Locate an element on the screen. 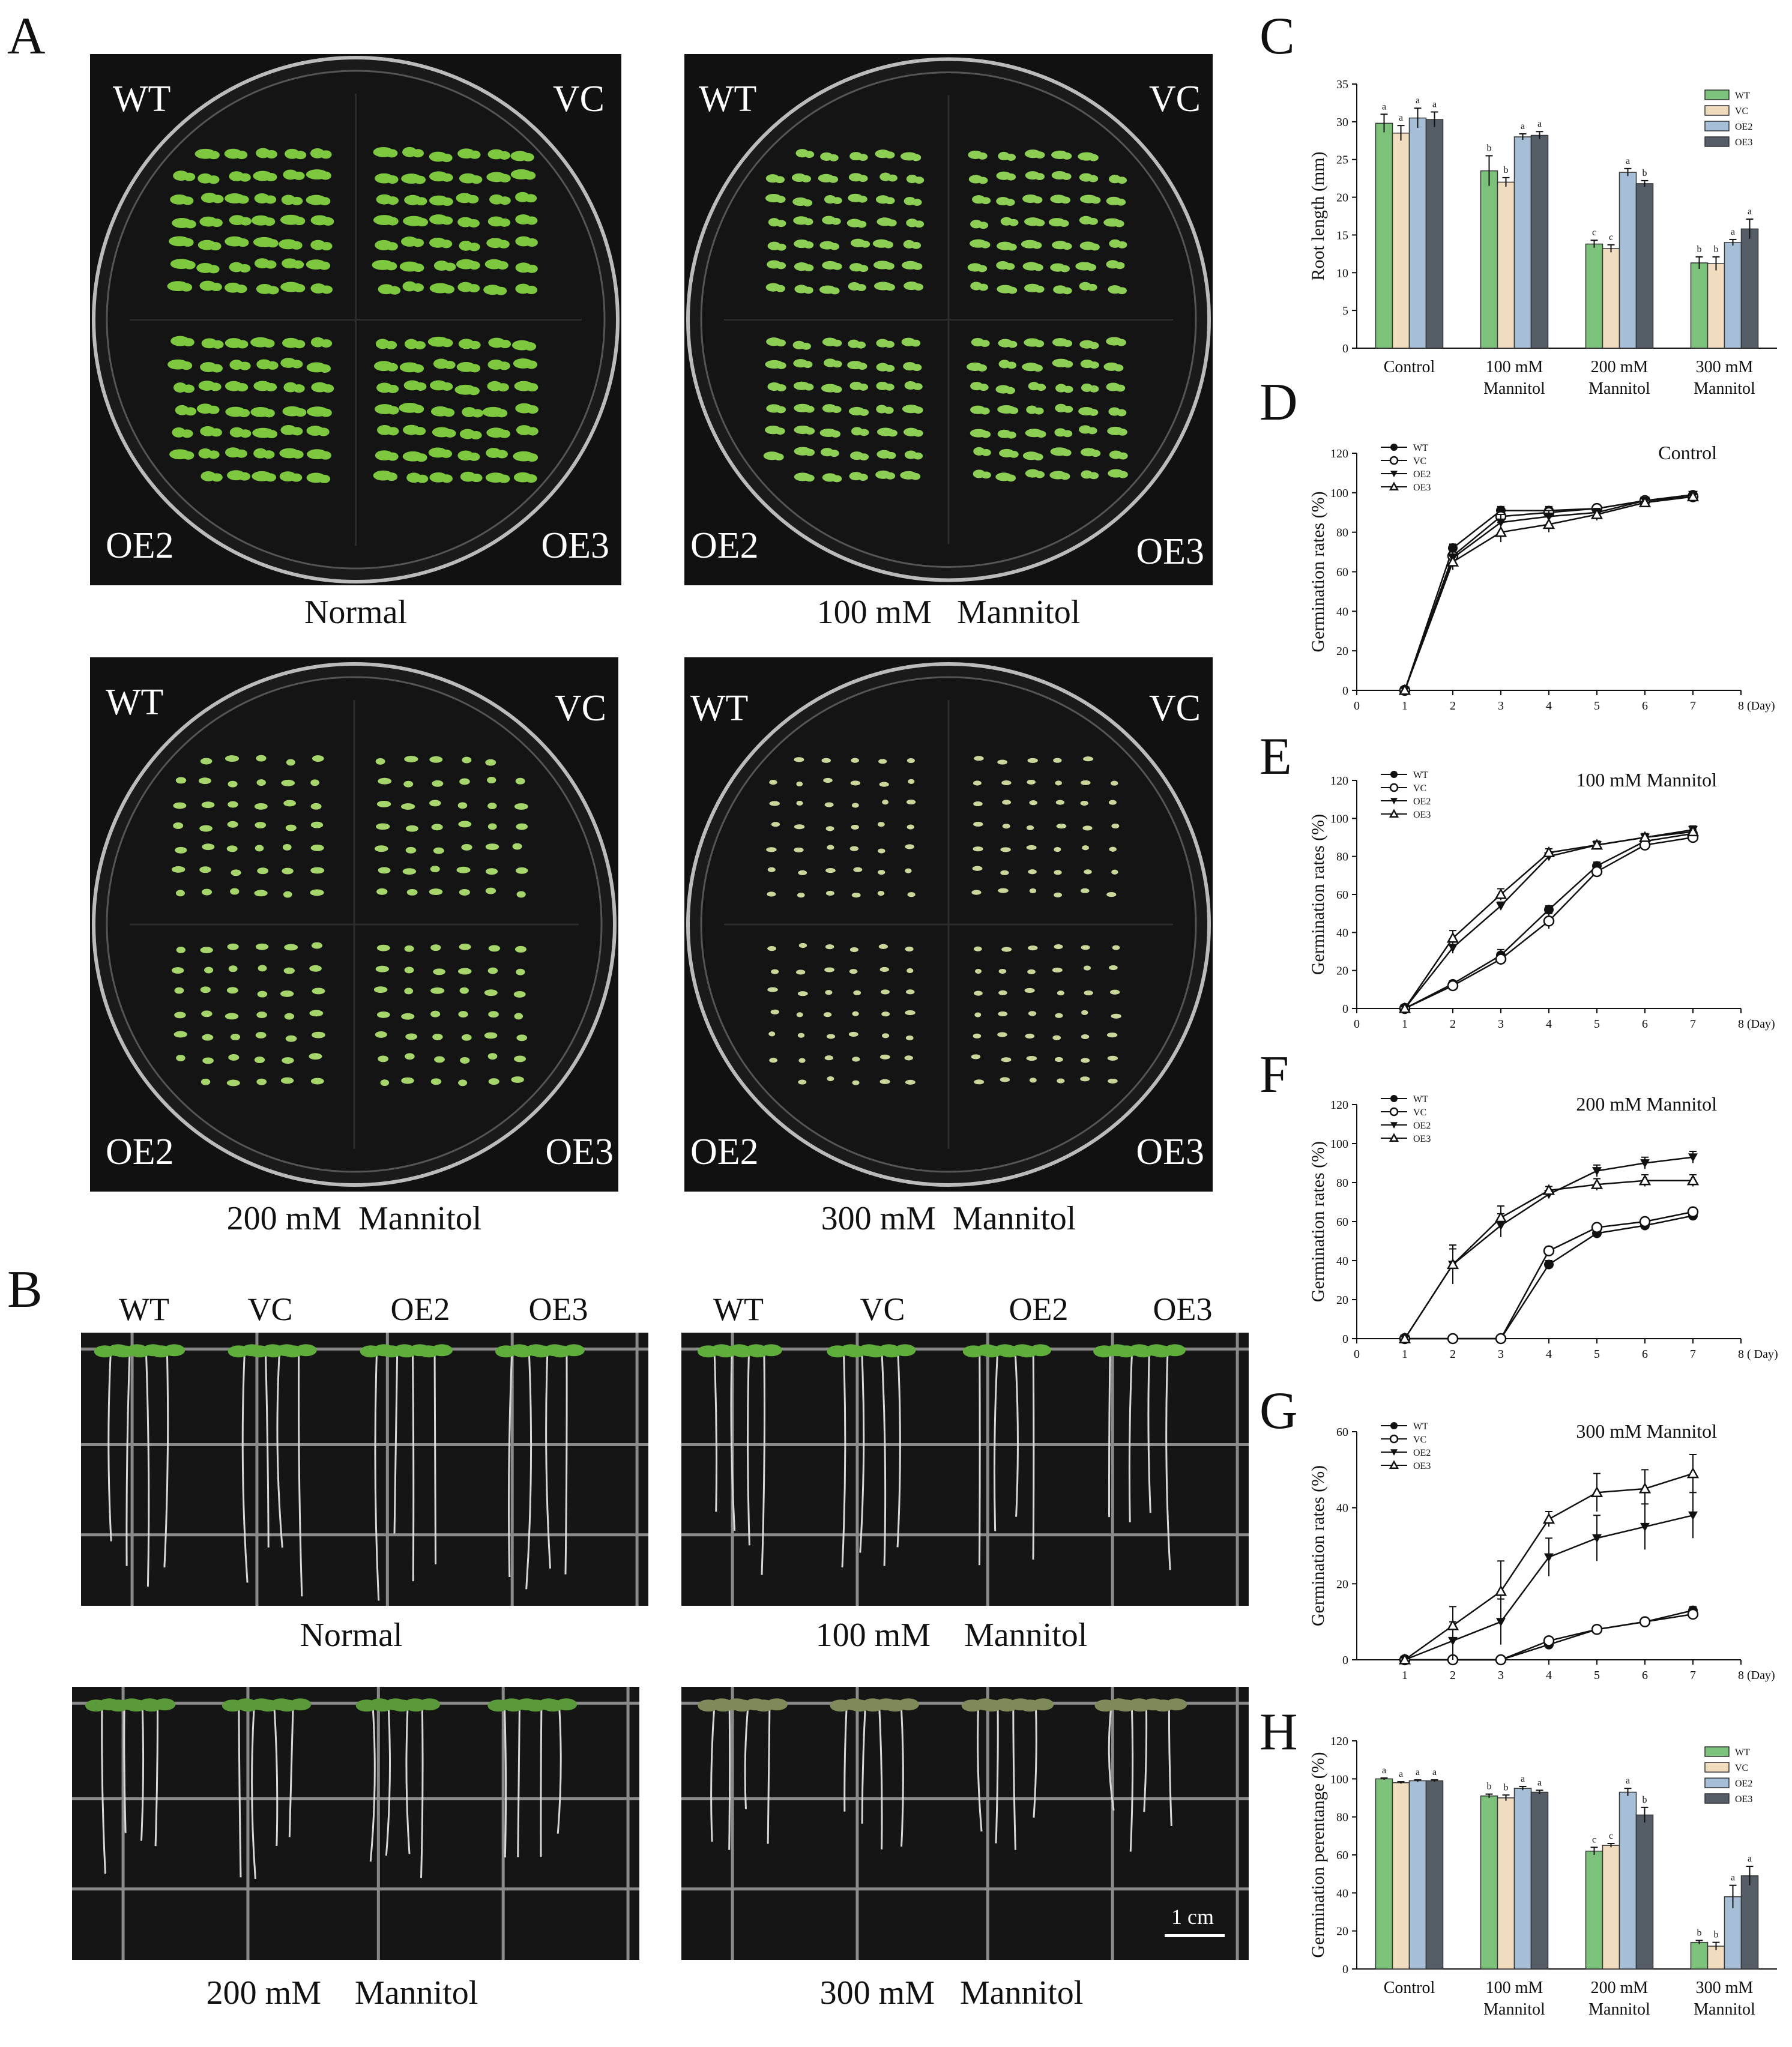 The height and width of the screenshot is (2047, 1792). y-tick-label: 40 is located at coordinates (1342, 1261).